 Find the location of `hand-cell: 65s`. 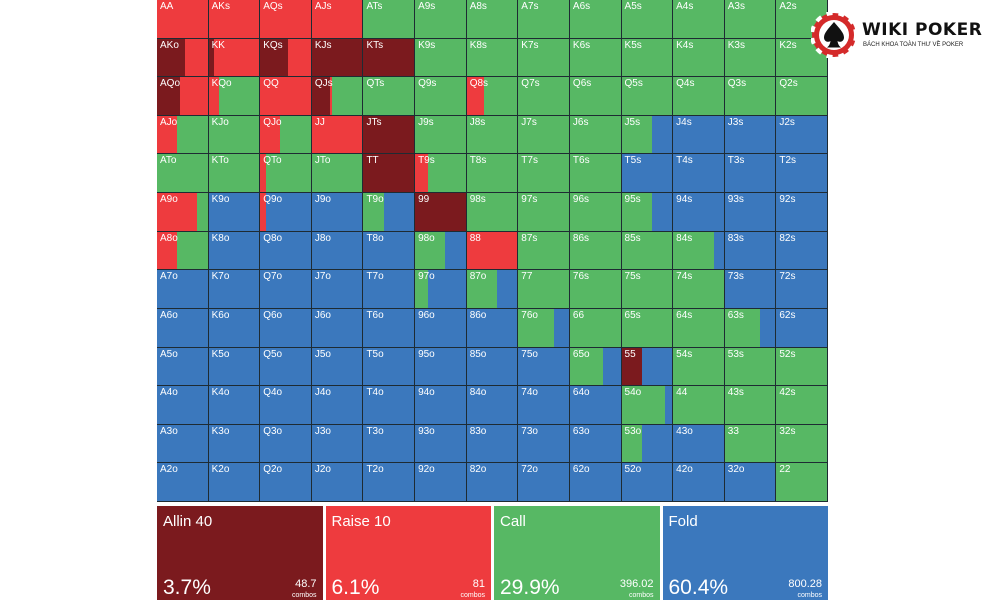

hand-cell: 65s is located at coordinates (647, 327).